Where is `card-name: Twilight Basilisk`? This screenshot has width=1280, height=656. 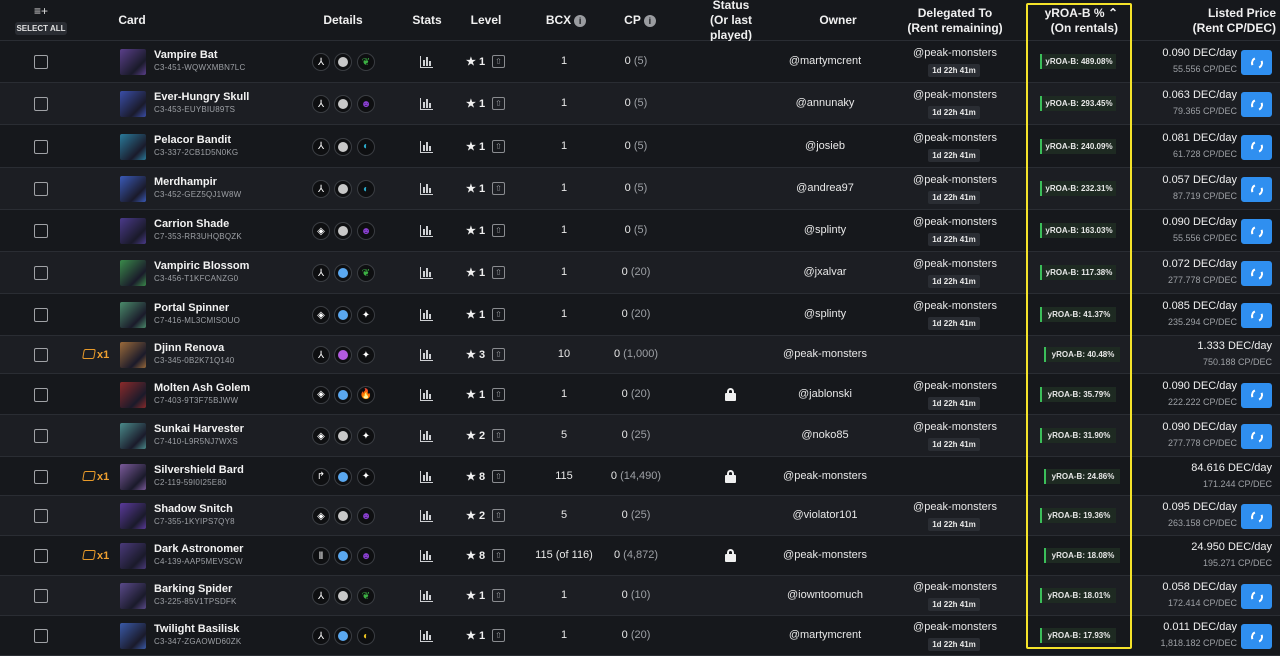 card-name: Twilight Basilisk is located at coordinates (197, 629).